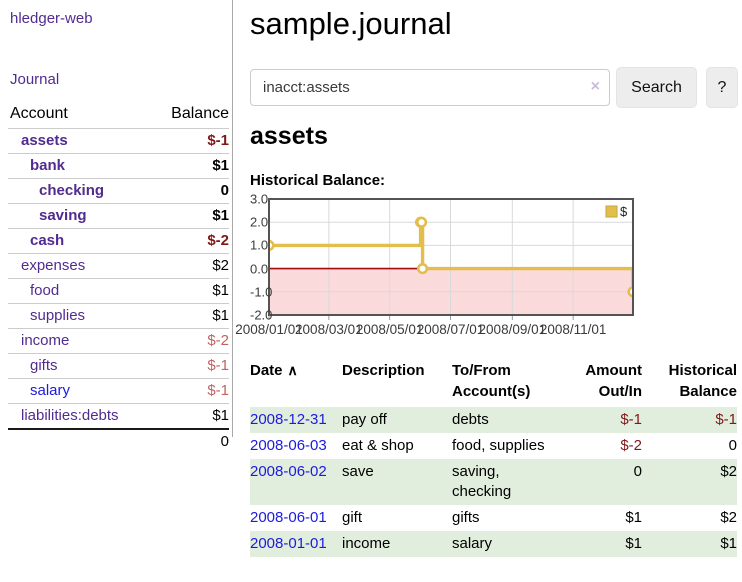  What do you see at coordinates (366, 543) in the screenshot?
I see `transaction-description: income` at bounding box center [366, 543].